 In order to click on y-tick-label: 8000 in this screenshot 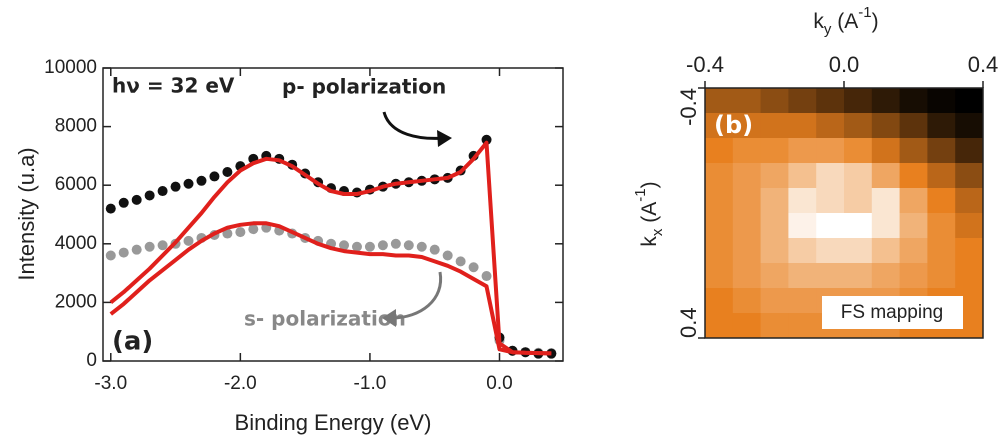, I will do `click(76, 126)`.